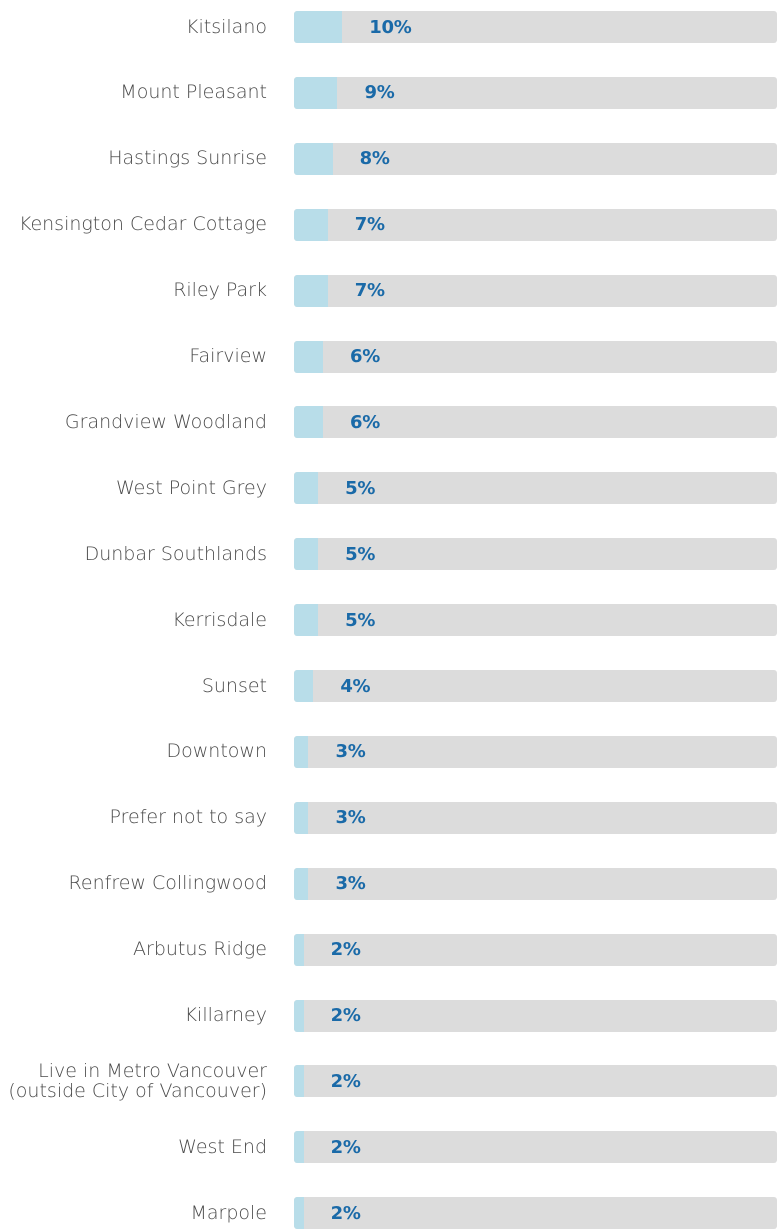  I want to click on category-label: Downtown, so click(217, 751).